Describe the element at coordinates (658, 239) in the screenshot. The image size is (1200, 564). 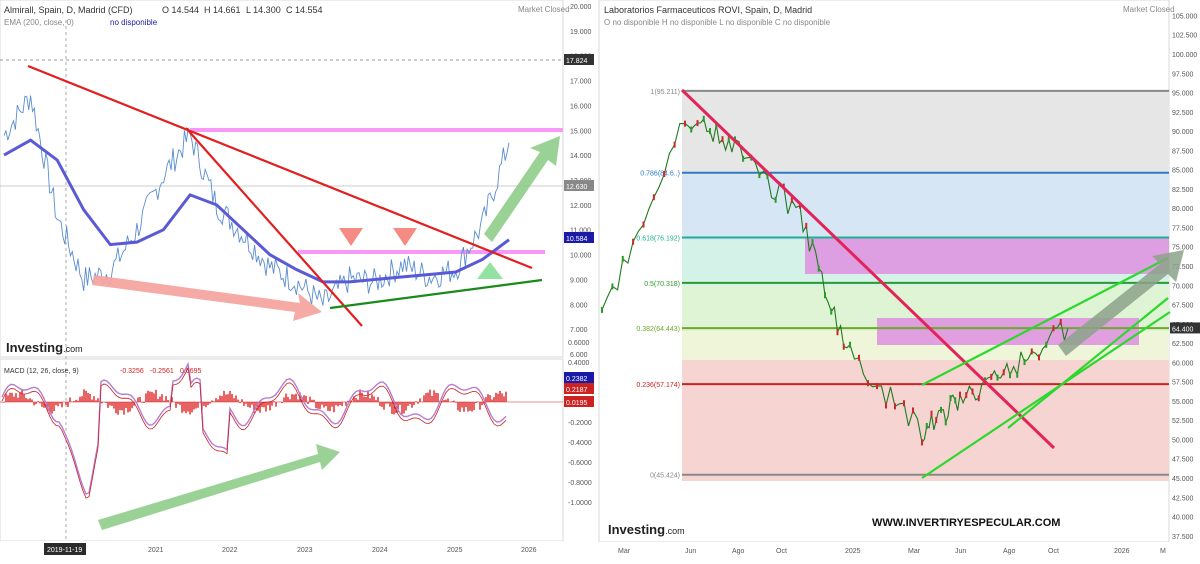
I see `fib-level-label: 0.618(76.192)` at that location.